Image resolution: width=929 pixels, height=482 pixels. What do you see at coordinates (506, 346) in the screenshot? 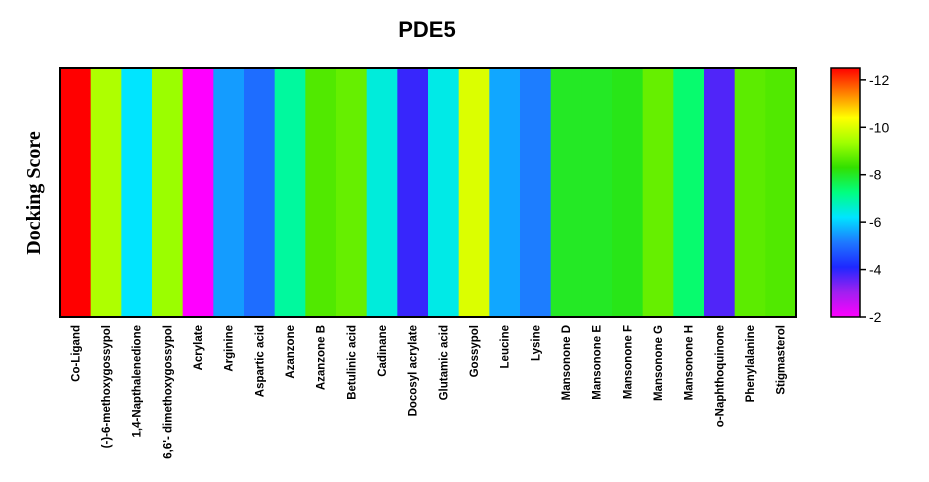
I see `x-tick-label: Leucine` at bounding box center [506, 346].